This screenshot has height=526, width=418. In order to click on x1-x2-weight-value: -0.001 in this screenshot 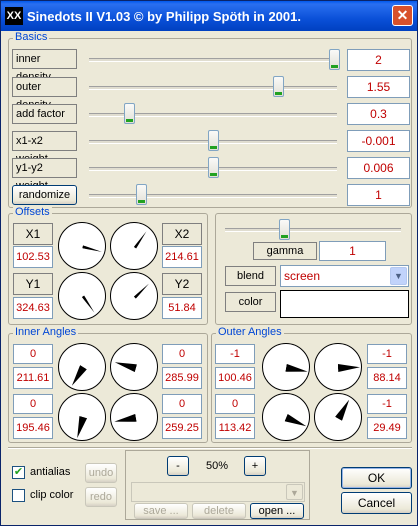, I will do `click(378, 141)`.